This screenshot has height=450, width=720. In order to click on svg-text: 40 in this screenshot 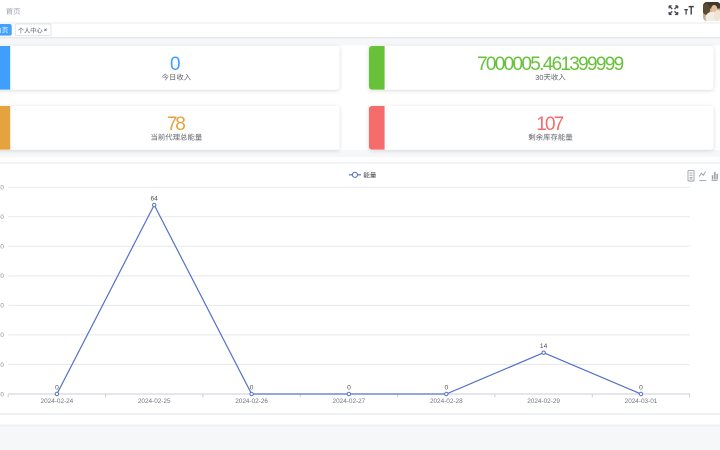, I will do `click(2, 276)`.